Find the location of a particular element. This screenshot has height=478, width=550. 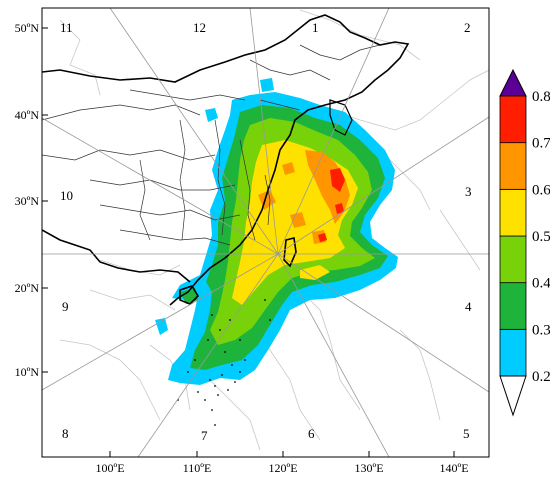

sector-label-1: 1 is located at coordinates (315, 27).